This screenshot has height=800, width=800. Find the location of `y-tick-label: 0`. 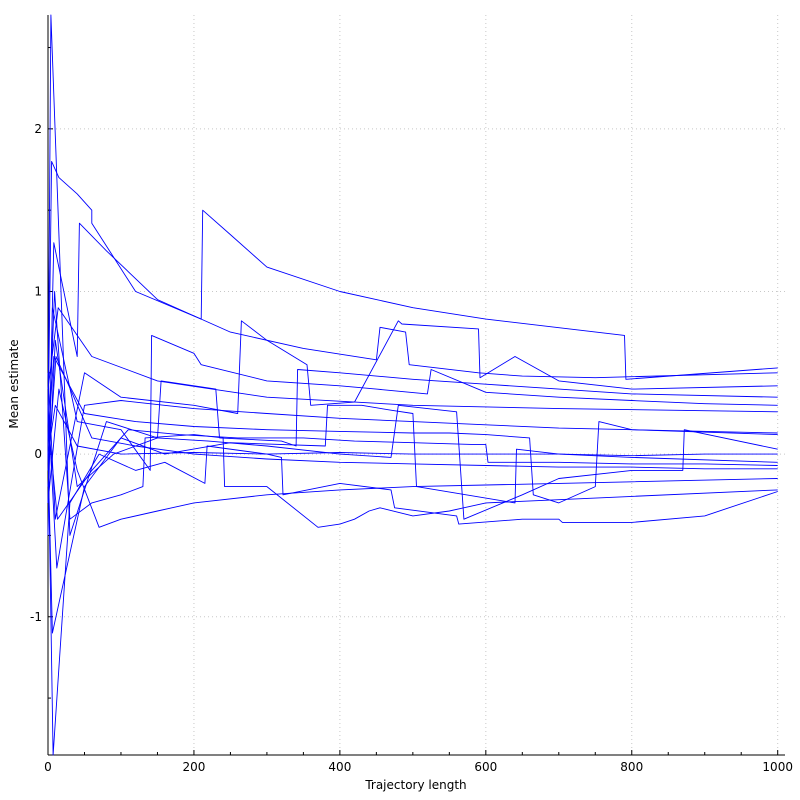

y-tick-label: 0 is located at coordinates (38, 454).